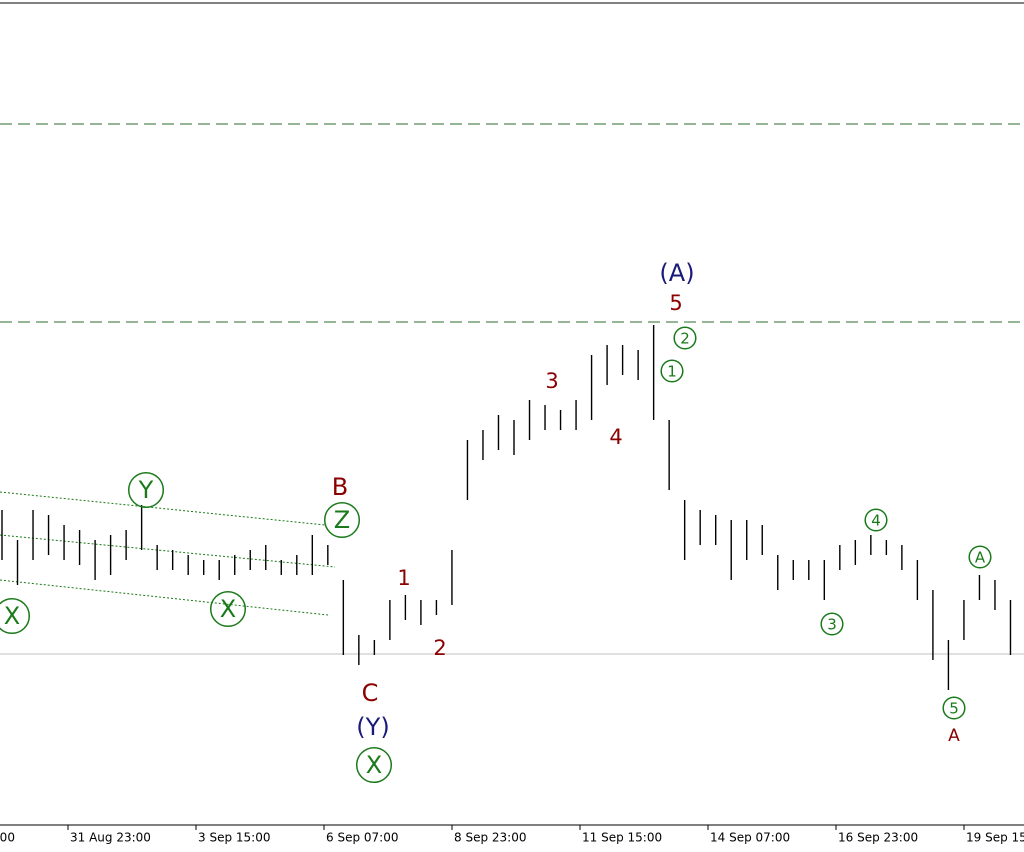  Describe the element at coordinates (676, 273) in the screenshot. I see `wave-label: (A)` at that location.